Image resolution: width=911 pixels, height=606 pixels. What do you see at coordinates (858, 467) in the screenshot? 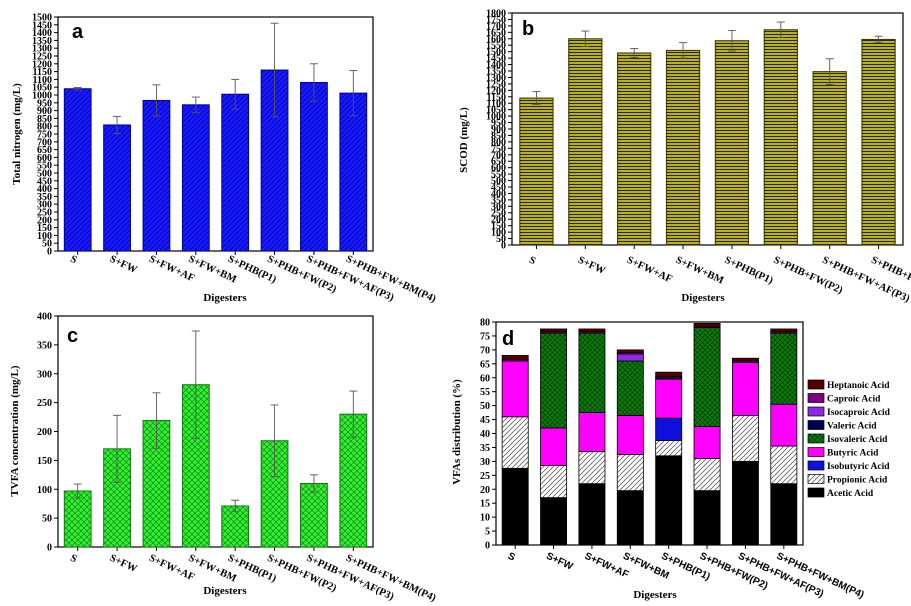
I see `legend-label: Isobutyric Acid` at bounding box center [858, 467].